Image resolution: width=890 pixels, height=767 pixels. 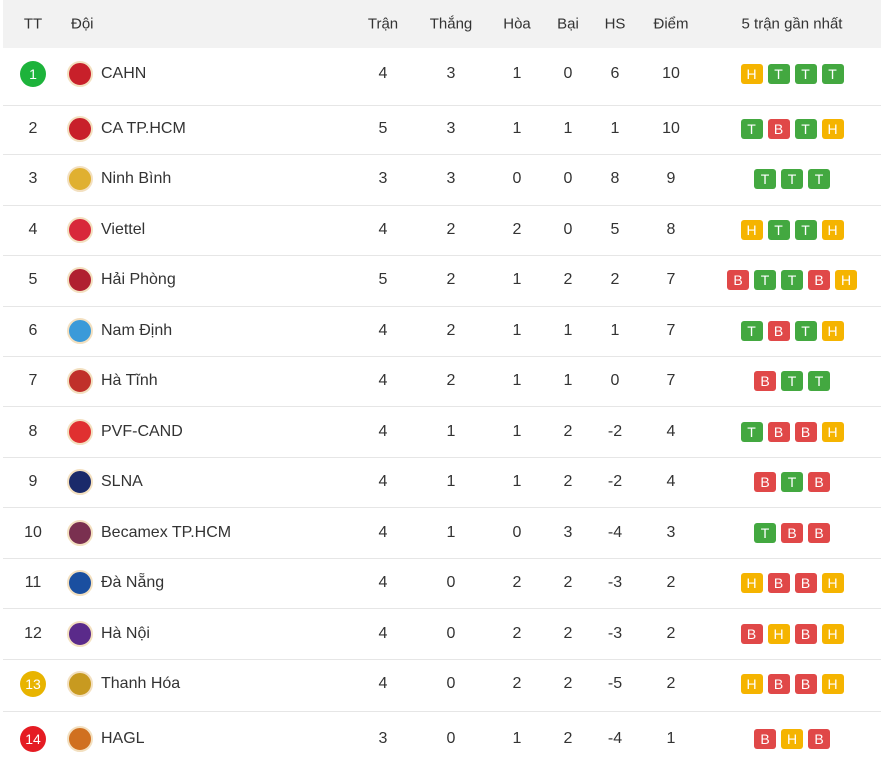 I want to click on header-cell: HS, so click(x=615, y=24).